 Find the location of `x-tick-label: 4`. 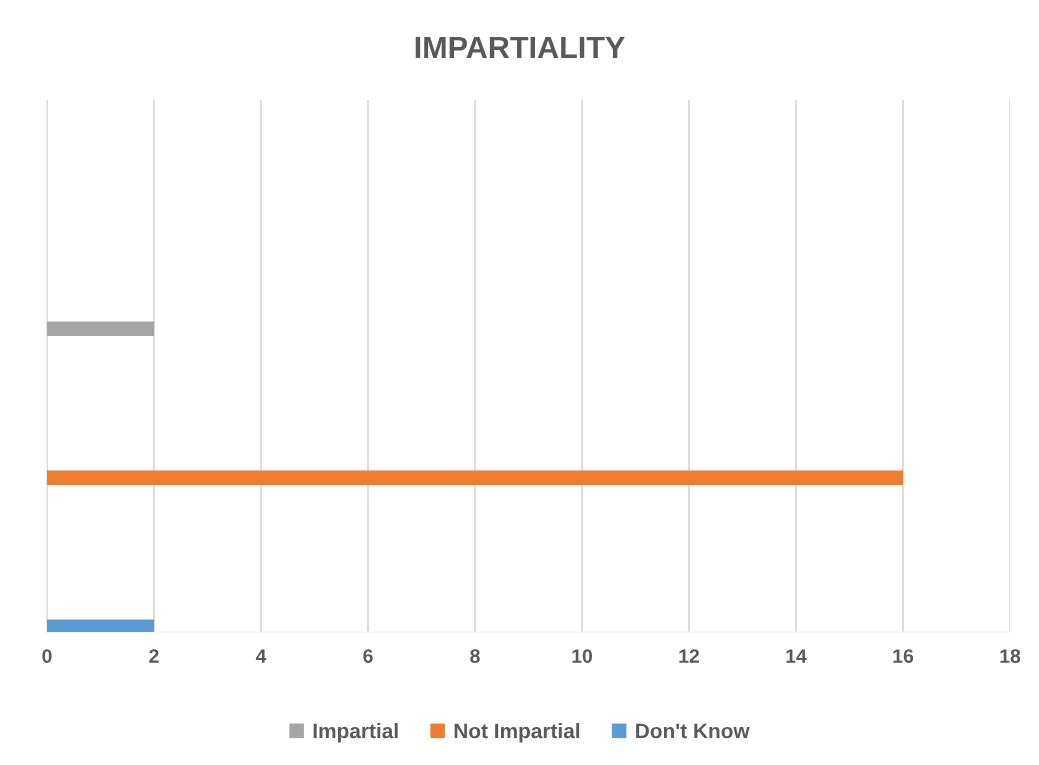

x-tick-label: 4 is located at coordinates (261, 656).